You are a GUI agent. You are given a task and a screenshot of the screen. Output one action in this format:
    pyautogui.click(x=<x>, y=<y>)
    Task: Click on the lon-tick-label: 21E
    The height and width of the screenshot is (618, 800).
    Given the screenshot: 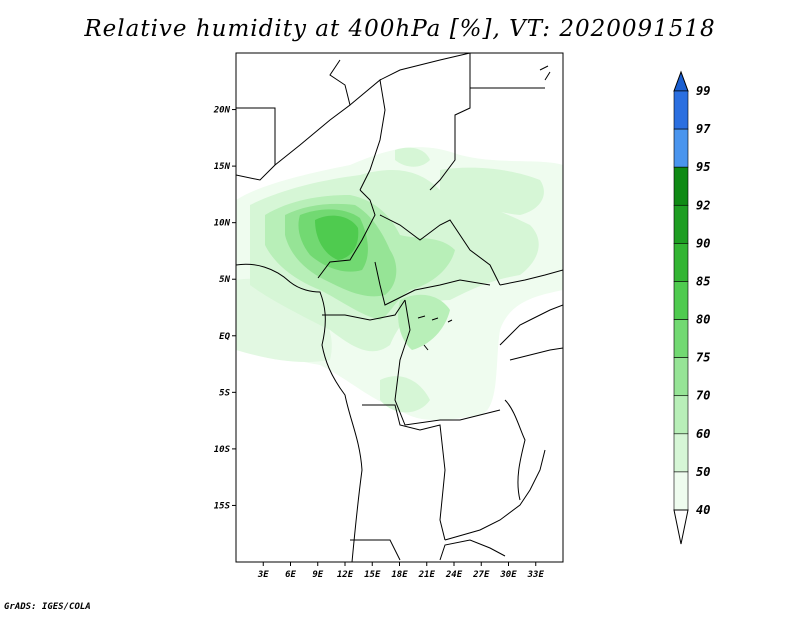 What is the action you would take?
    pyautogui.click(x=427, y=575)
    